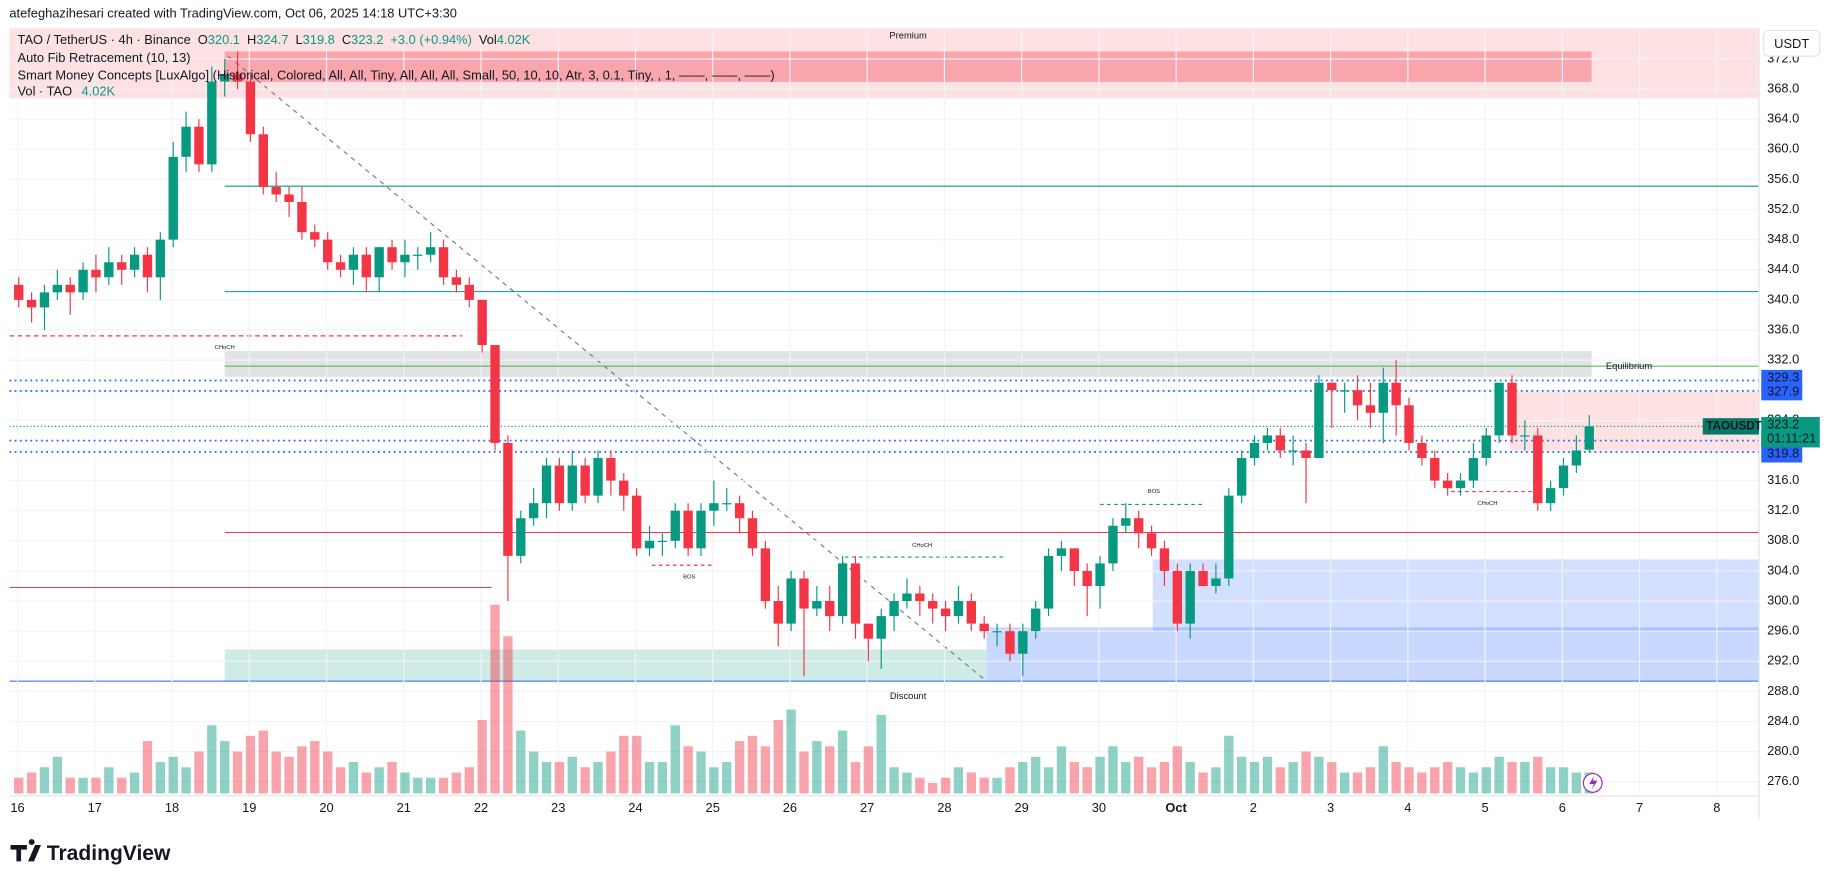 This screenshot has width=1835, height=883. I want to click on brand-name: TradingView, so click(109, 853).